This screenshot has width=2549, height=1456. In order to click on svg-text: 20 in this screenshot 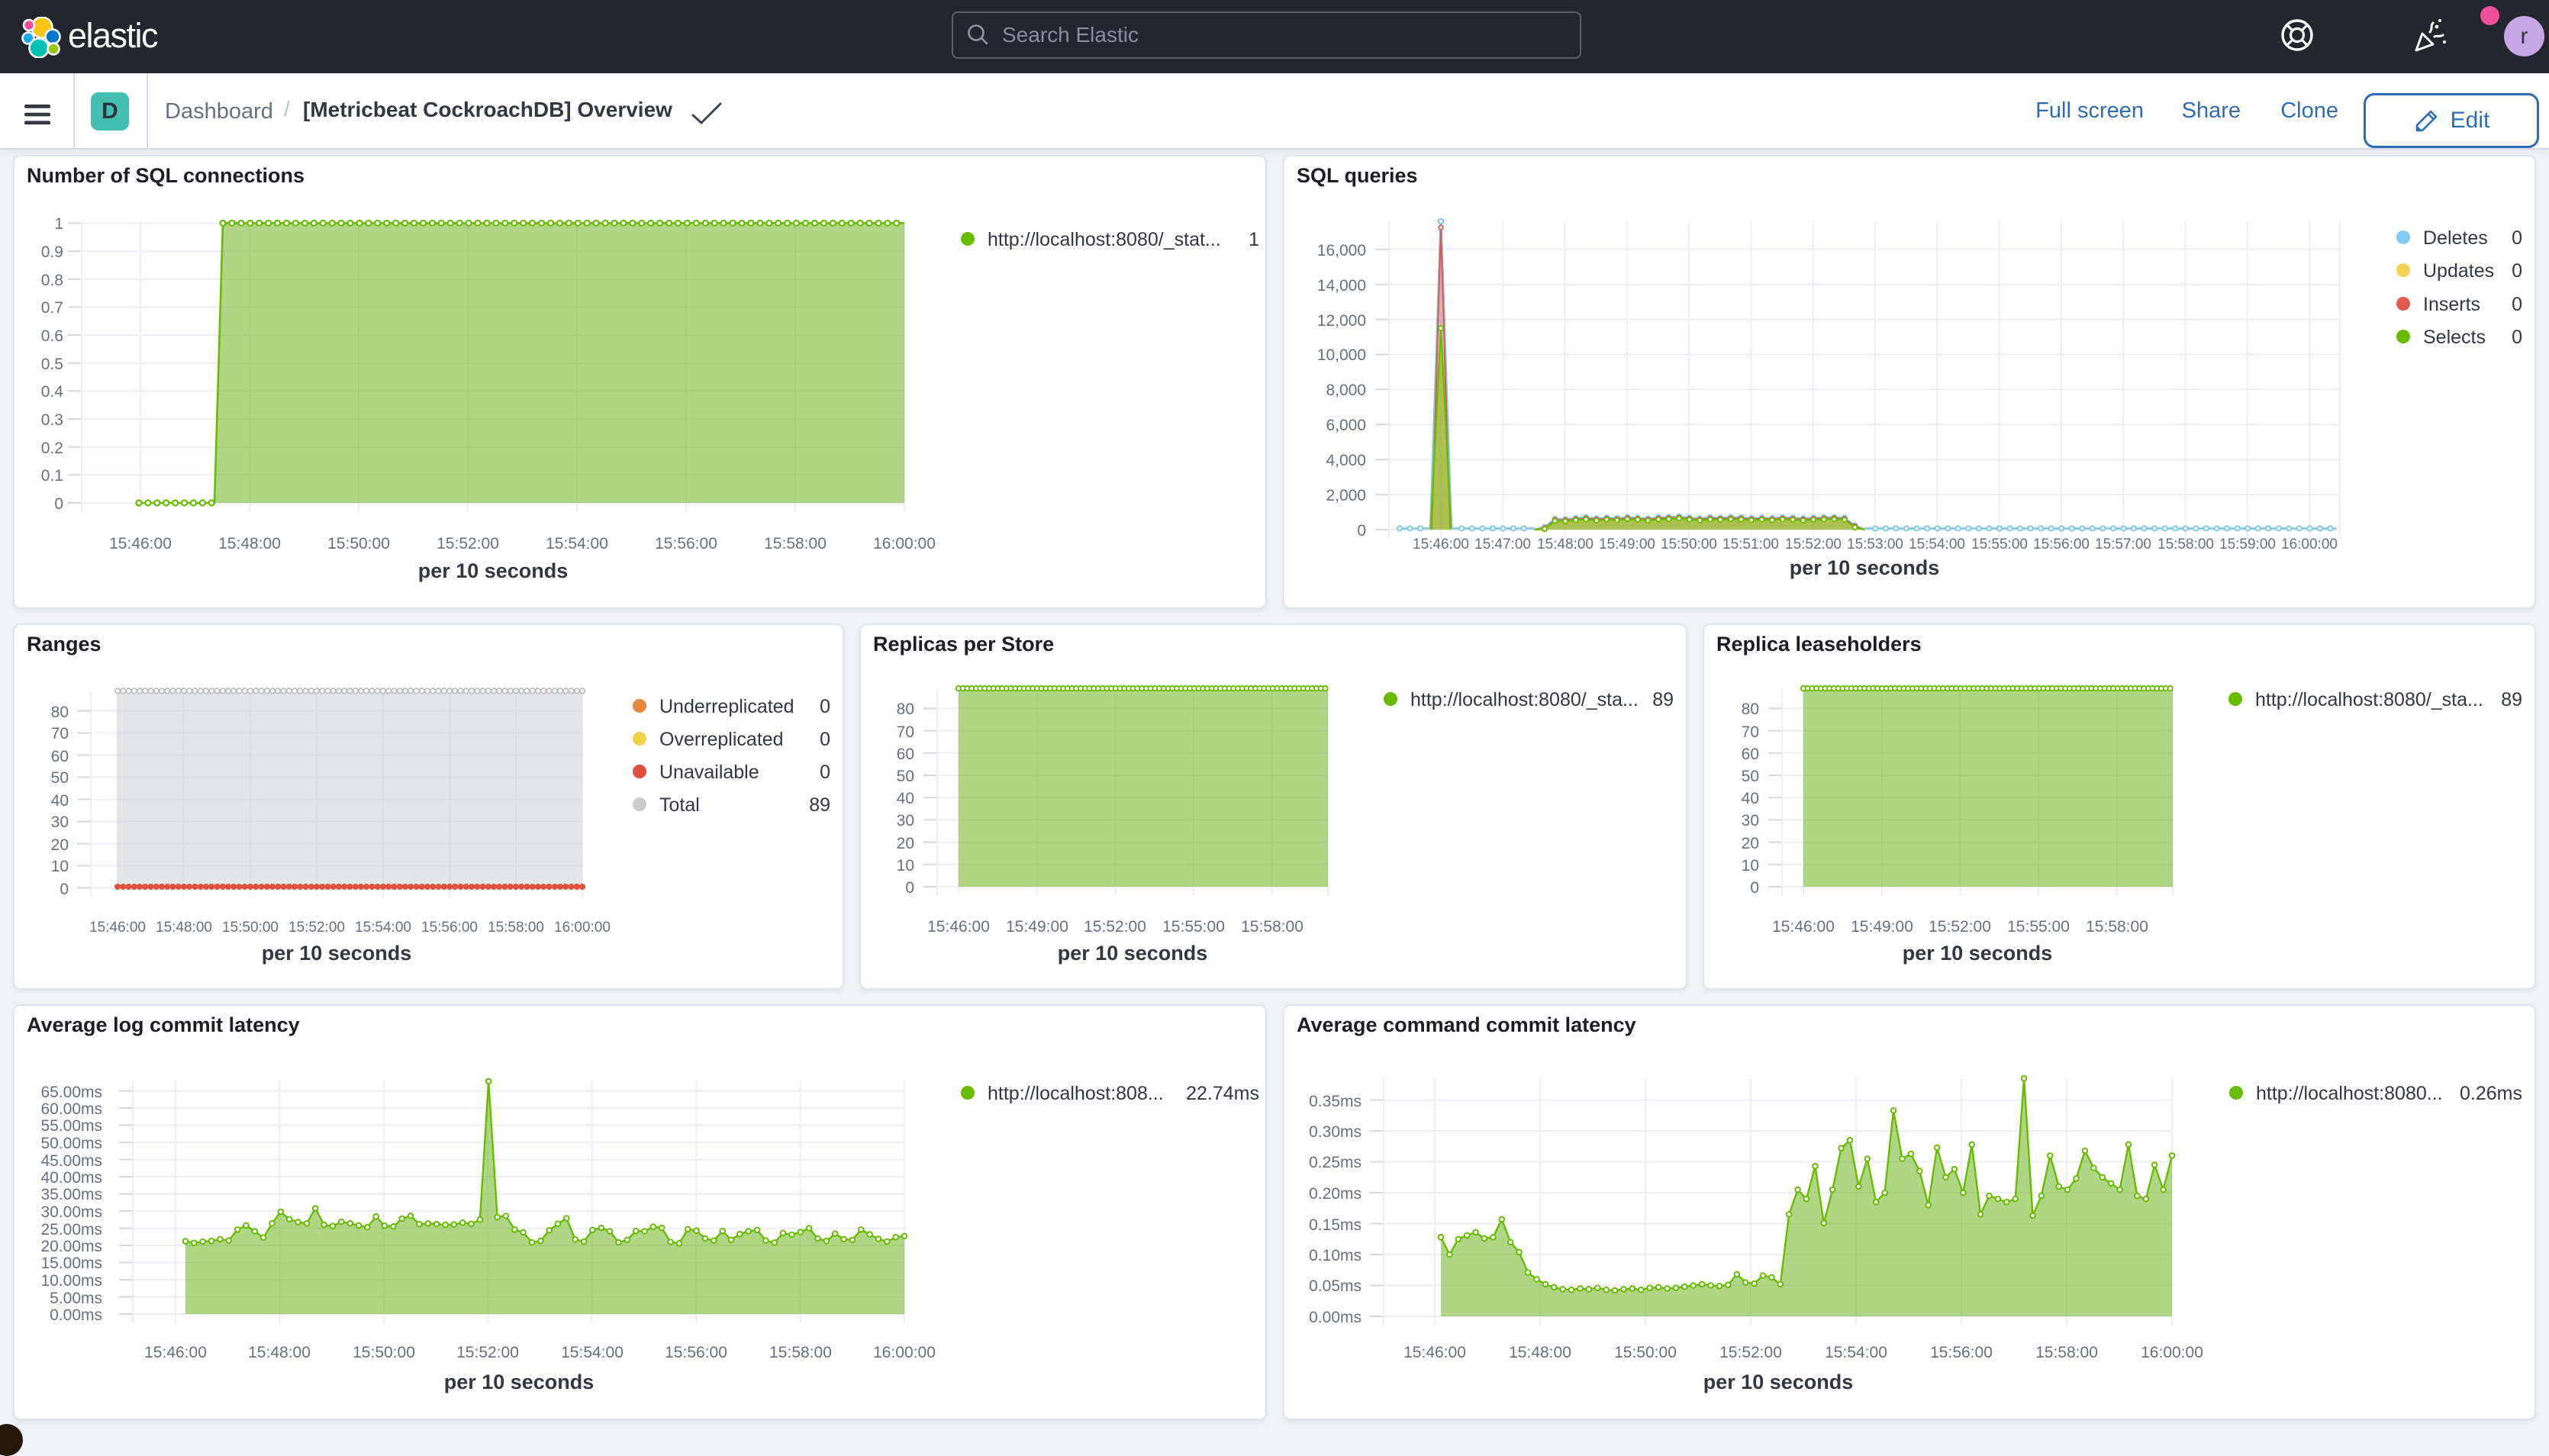, I will do `click(60, 845)`.